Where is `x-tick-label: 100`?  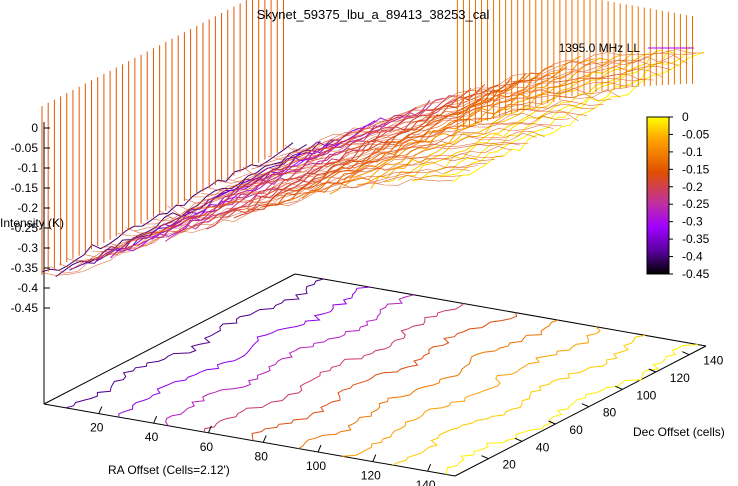
x-tick-label: 100 is located at coordinates (316, 466).